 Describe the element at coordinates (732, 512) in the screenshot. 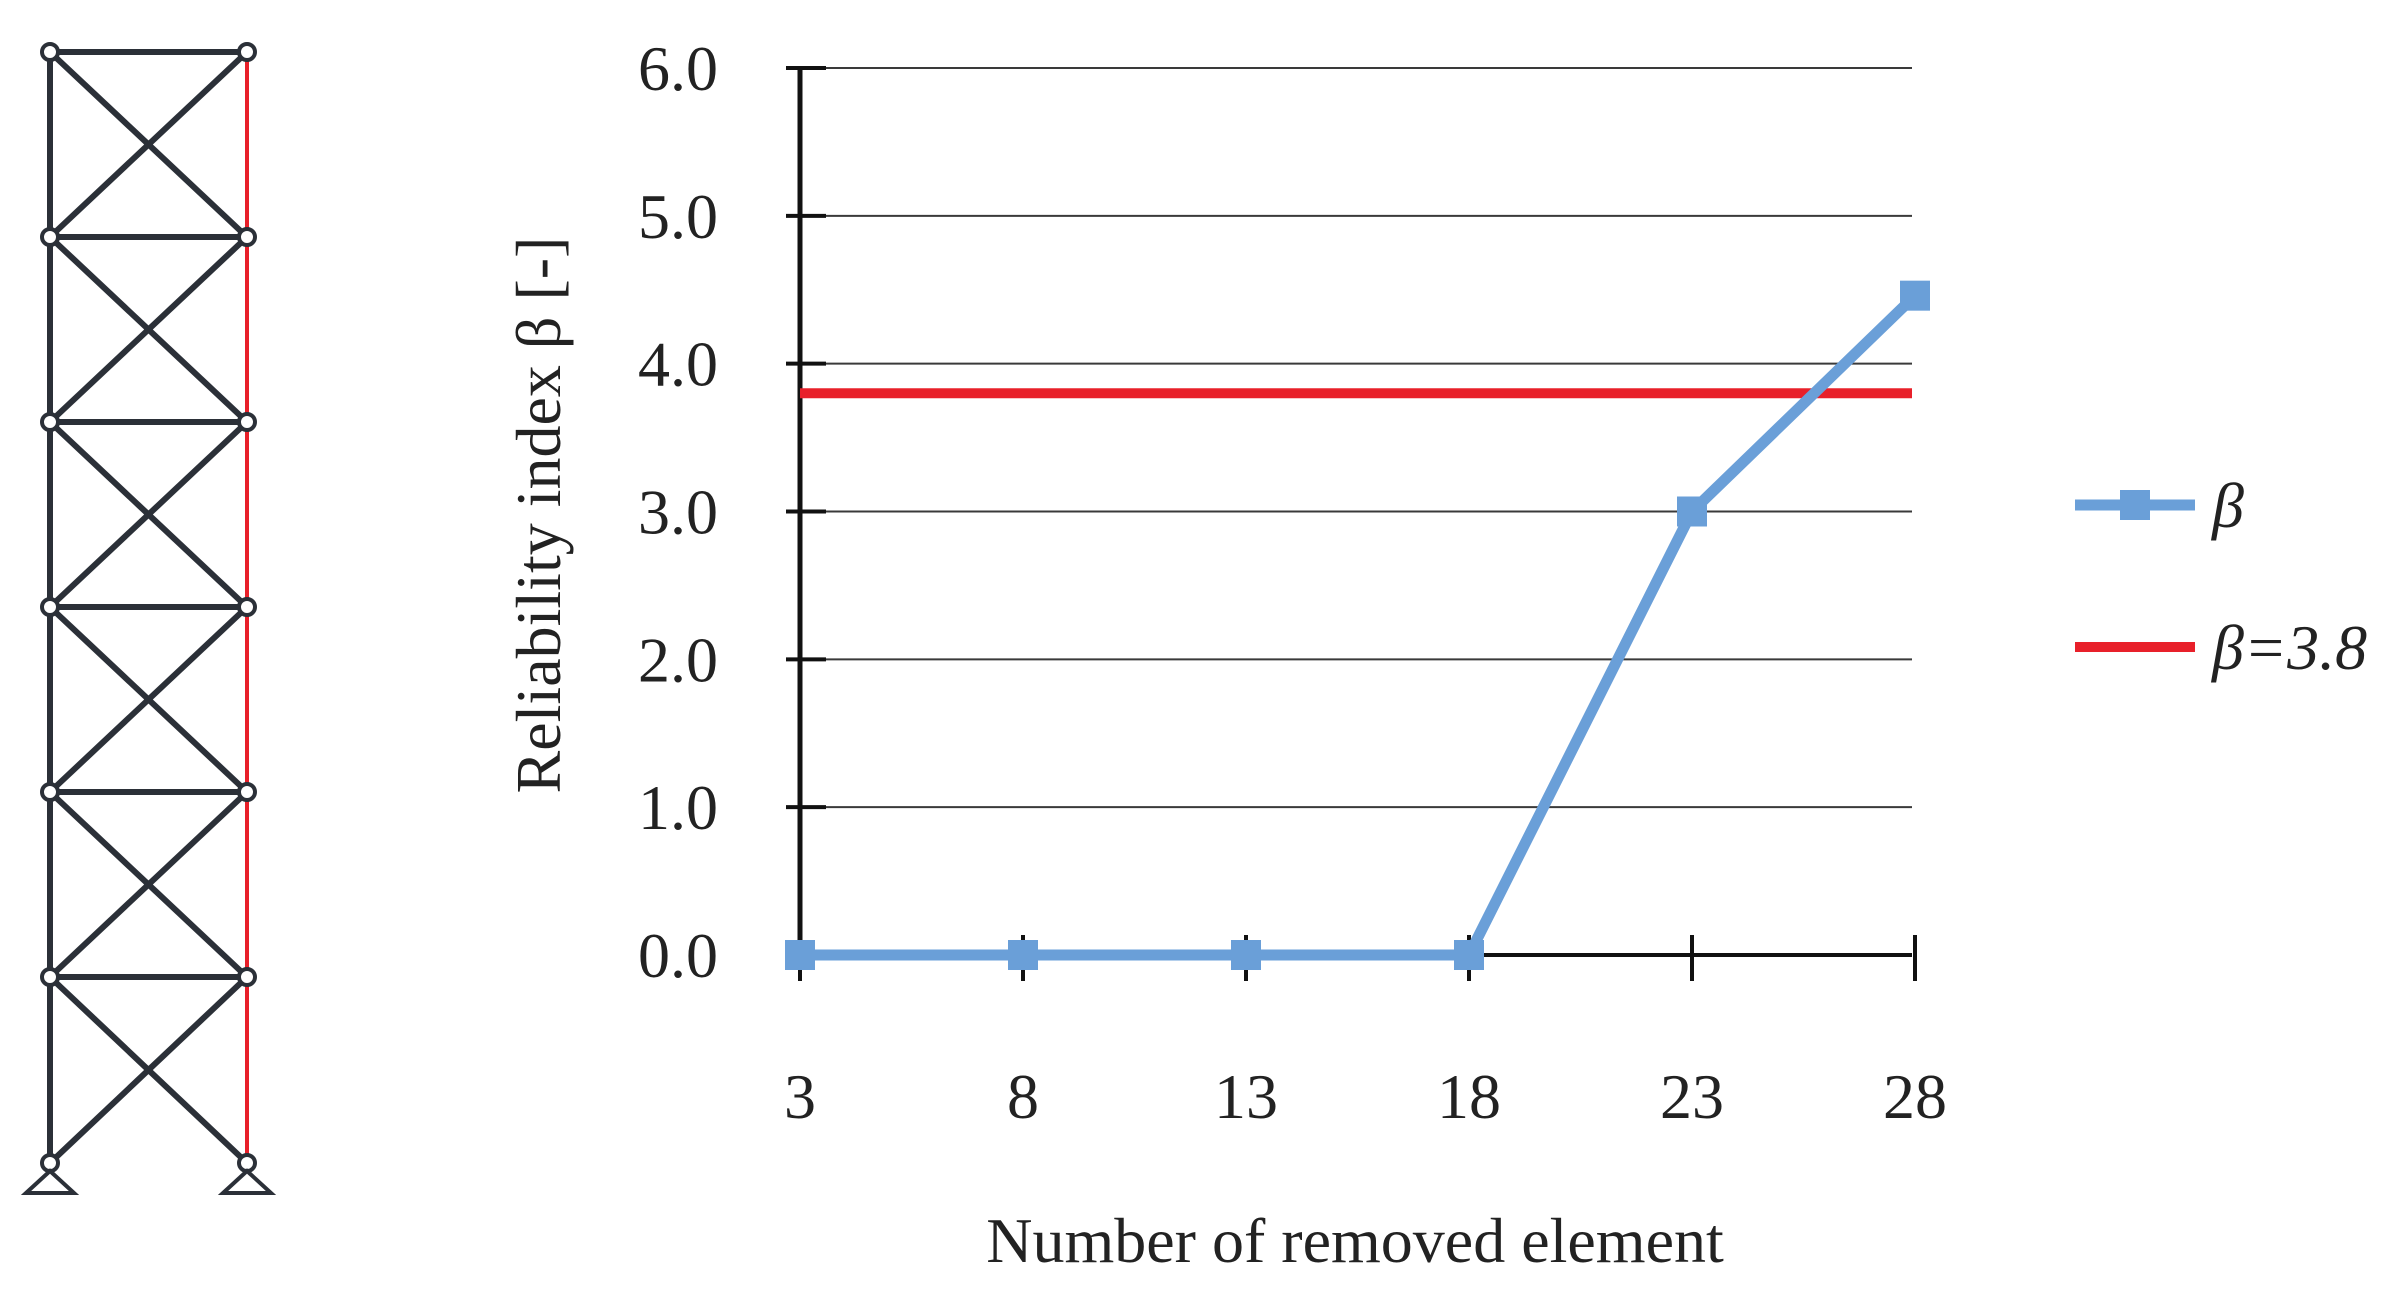

I see `y-axis-ticks: 0.0 1.0 2.0 3.0 4.0 5.0 6.0` at that location.